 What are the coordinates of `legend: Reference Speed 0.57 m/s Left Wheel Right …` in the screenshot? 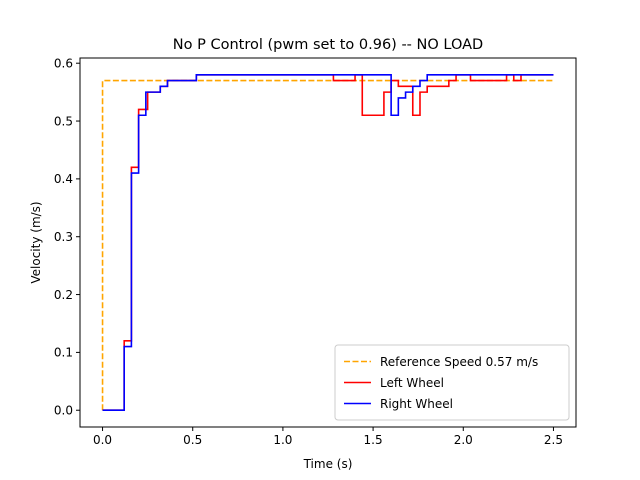 It's located at (452, 382).